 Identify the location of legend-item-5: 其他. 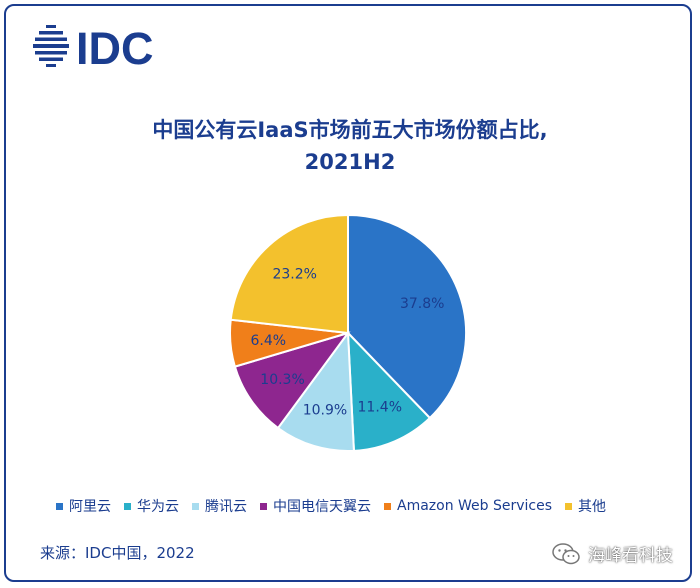
(585, 506).